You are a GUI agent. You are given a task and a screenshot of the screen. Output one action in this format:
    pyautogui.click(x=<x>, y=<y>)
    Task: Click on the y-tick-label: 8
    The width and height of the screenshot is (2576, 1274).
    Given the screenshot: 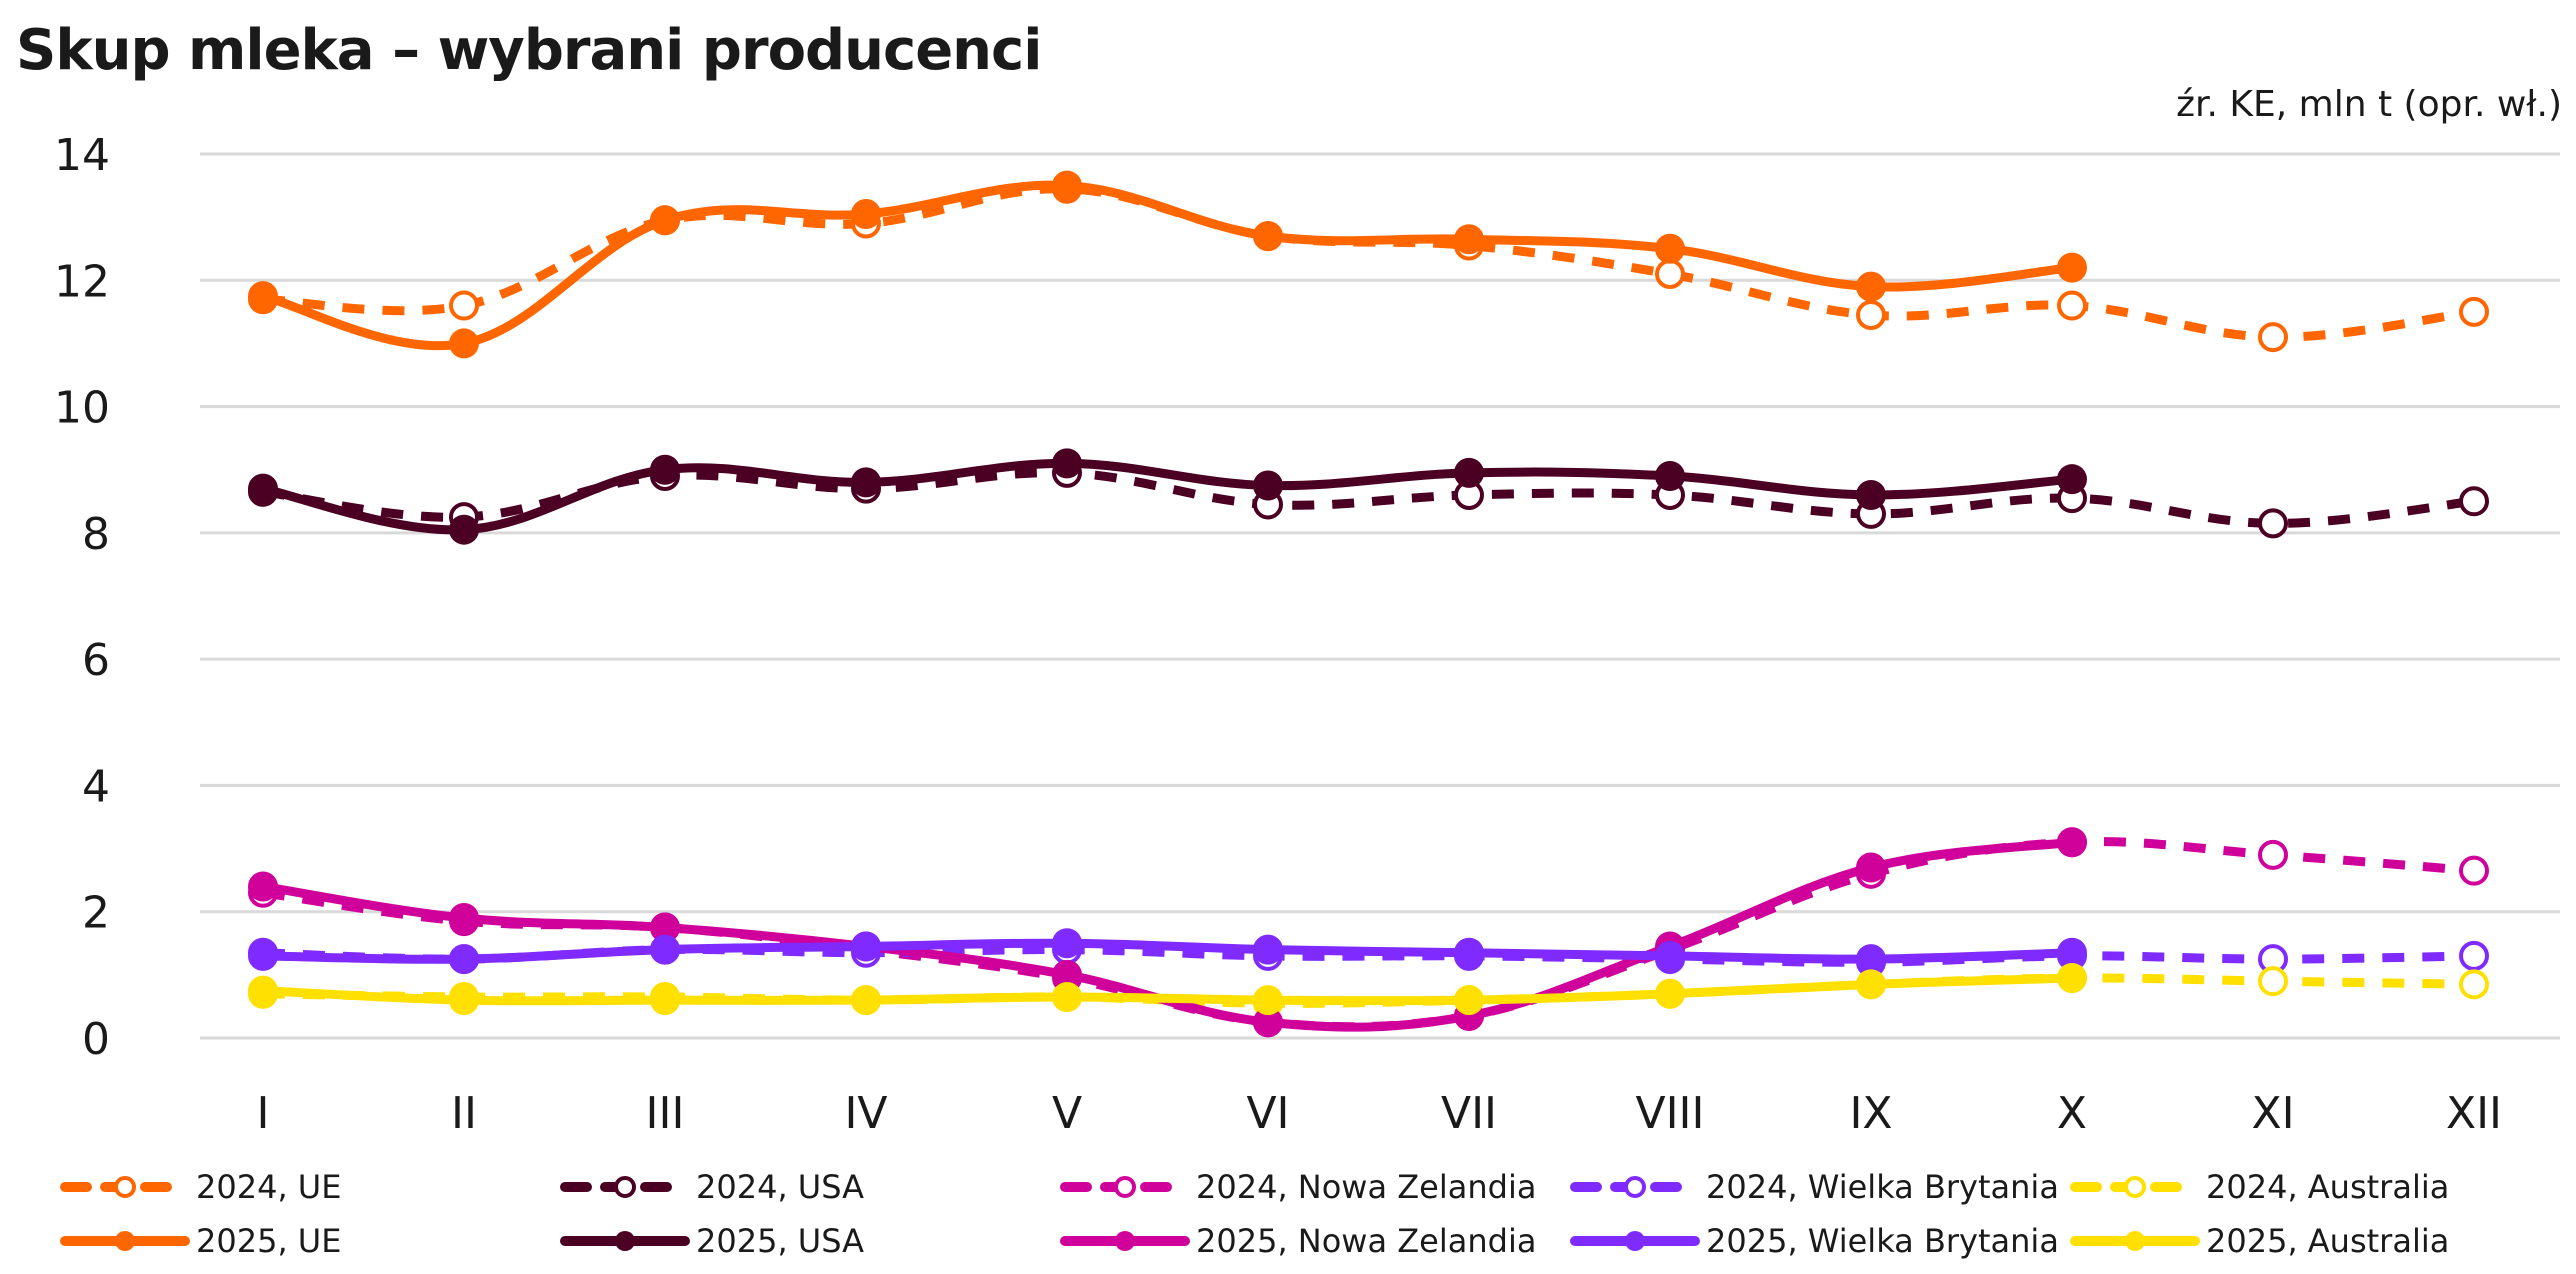 What is the action you would take?
    pyautogui.click(x=96, y=534)
    